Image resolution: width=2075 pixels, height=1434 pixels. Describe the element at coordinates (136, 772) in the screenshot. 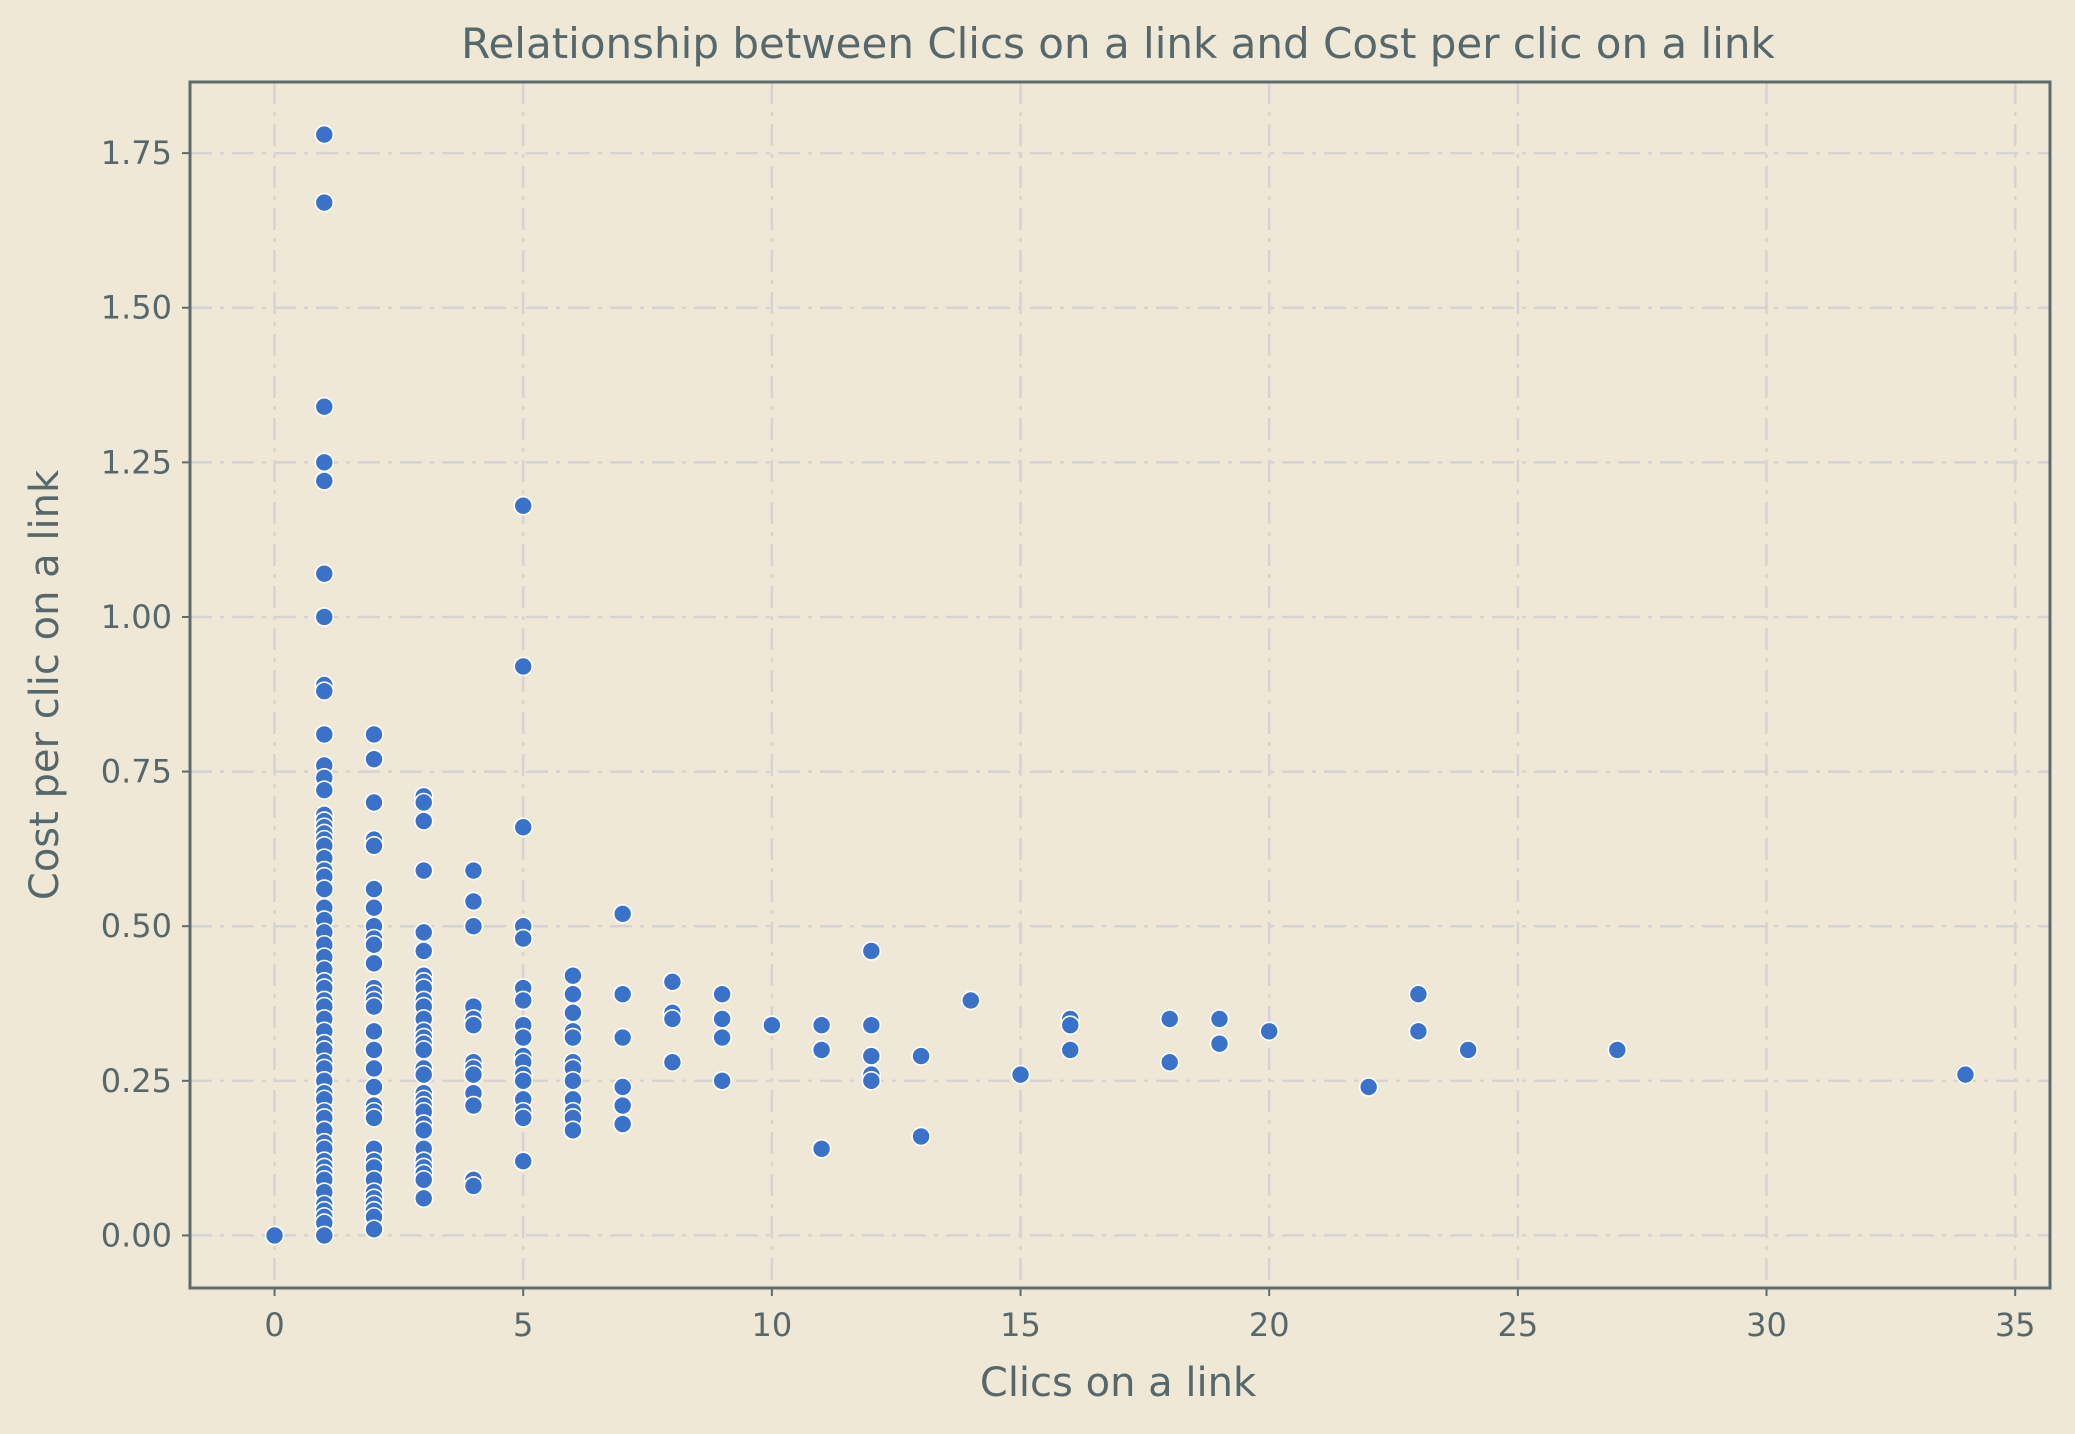

I see `y-tick-label: 0.75` at that location.